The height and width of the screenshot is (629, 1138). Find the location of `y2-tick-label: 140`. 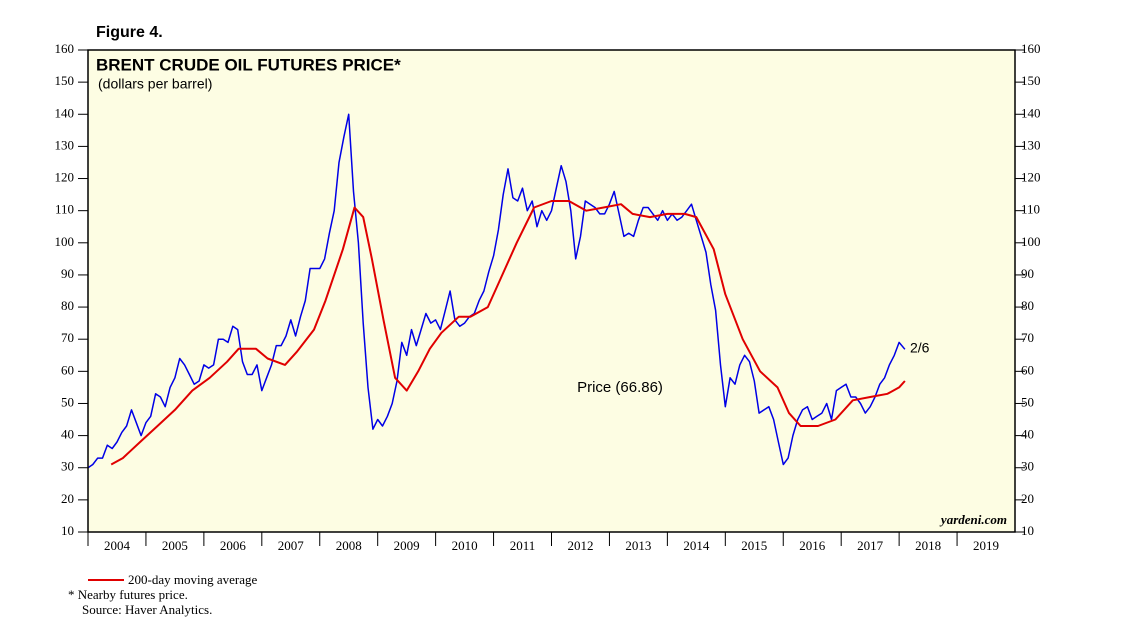

y2-tick-label: 140 is located at coordinates (1031, 112).